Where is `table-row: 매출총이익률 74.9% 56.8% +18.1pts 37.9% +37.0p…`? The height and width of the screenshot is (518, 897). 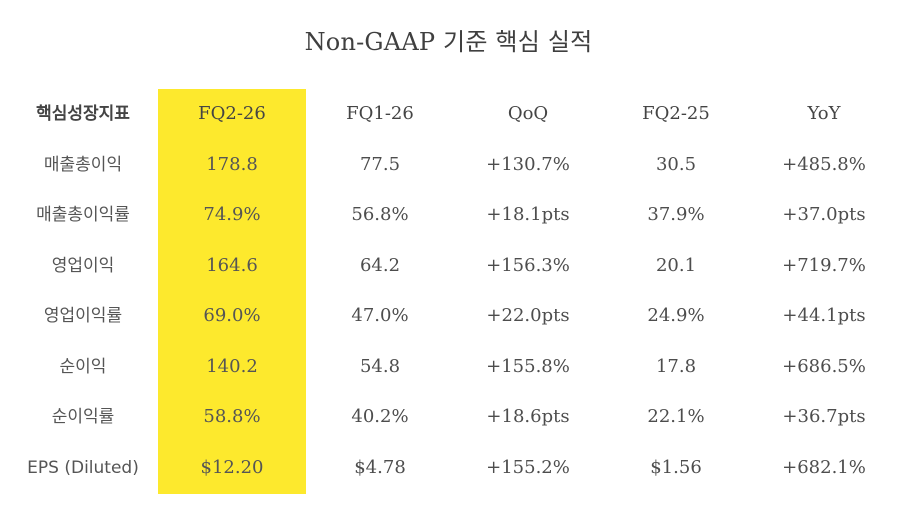 table-row: 매출총이익률 74.9% 56.8% +18.1pts 37.9% +37.0p… is located at coordinates (448, 215).